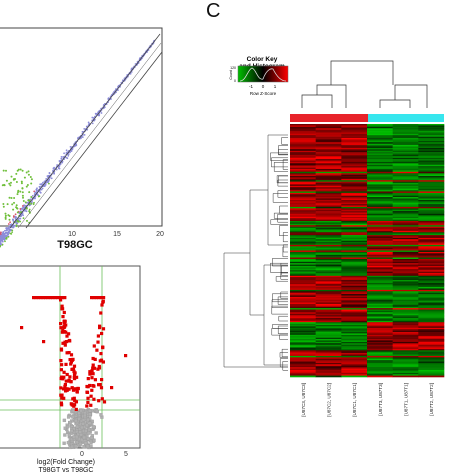 Image resolution: width=474 pixels, height=474 pixels. I want to click on column-label: [U87C2, U87C2], so click(329, 400).